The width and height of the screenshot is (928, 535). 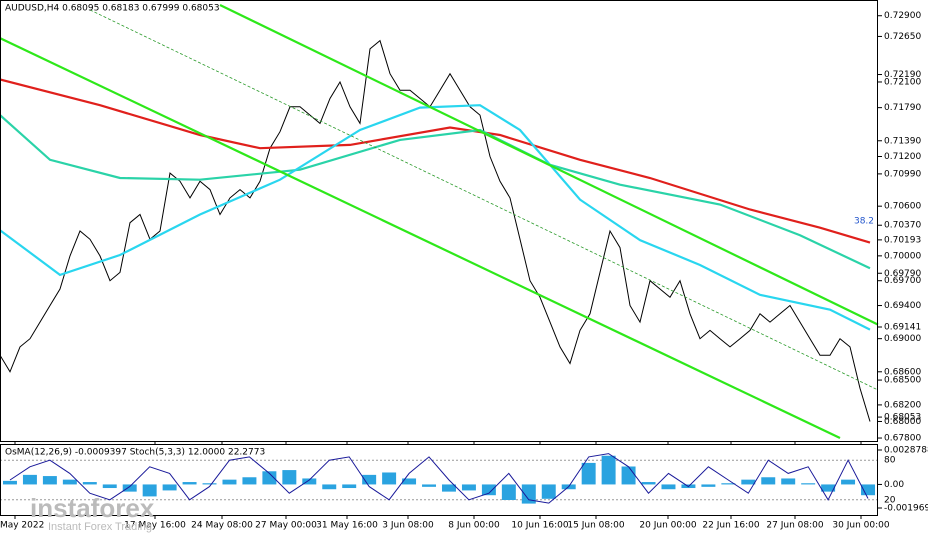 I want to click on y-tick-label: 0.70370, so click(x=902, y=226).